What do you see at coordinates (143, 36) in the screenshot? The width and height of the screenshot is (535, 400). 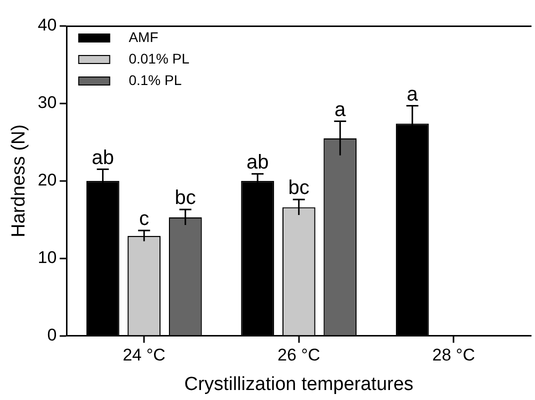 I see `legend-label: AMF` at bounding box center [143, 36].